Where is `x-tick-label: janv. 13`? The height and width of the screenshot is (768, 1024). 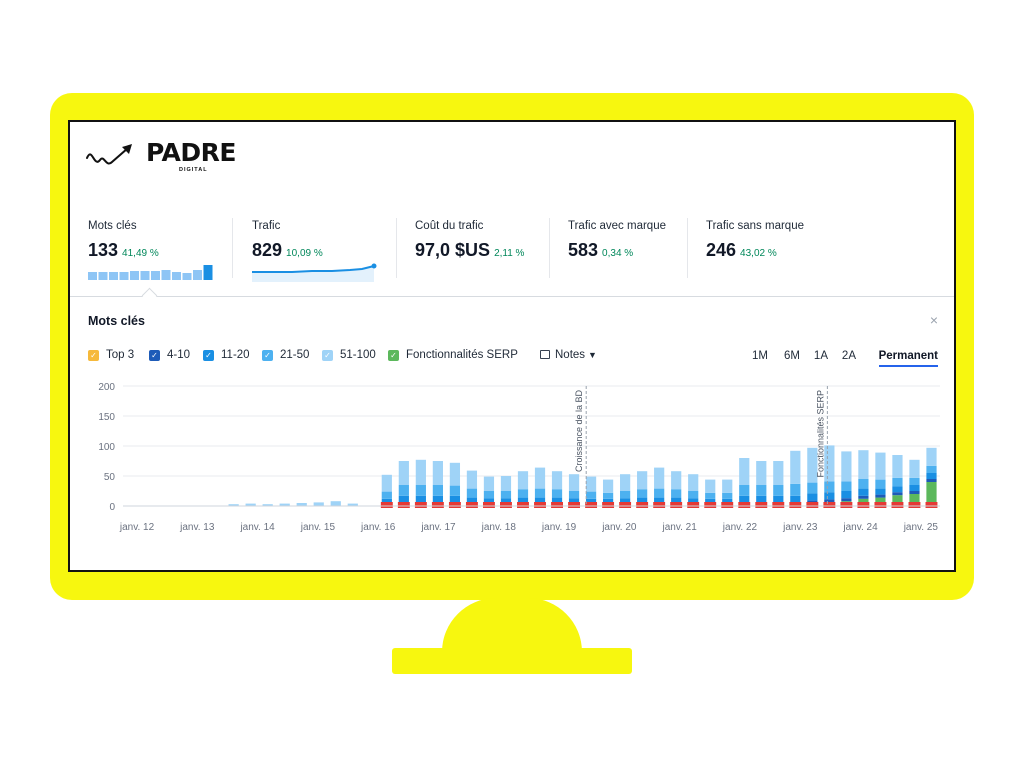
x-tick-label: janv. 13 is located at coordinates (197, 527).